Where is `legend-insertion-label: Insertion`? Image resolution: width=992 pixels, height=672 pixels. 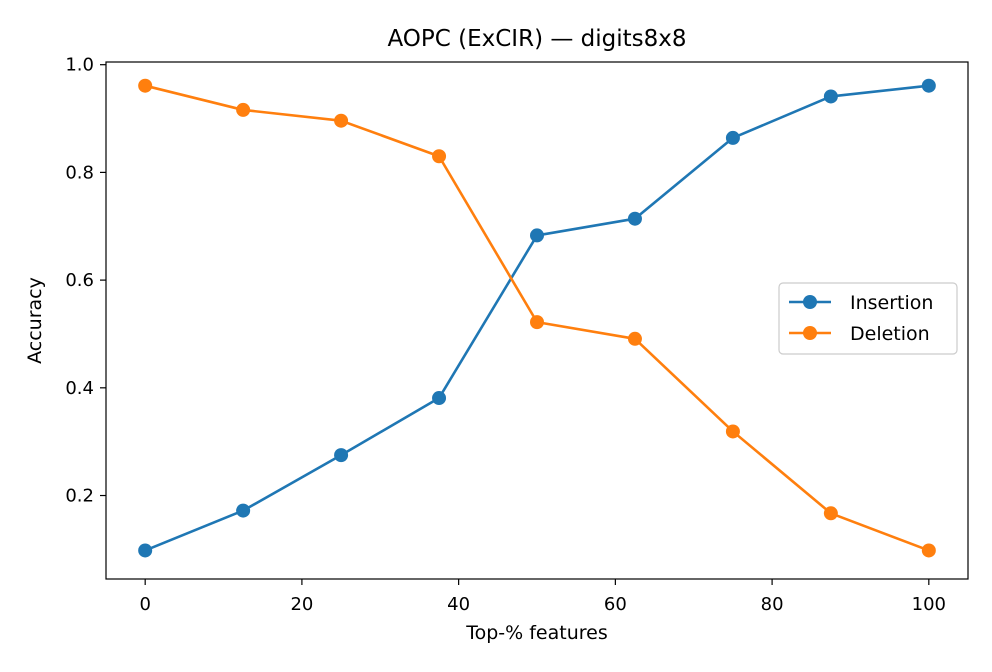 legend-insertion-label: Insertion is located at coordinates (891, 303).